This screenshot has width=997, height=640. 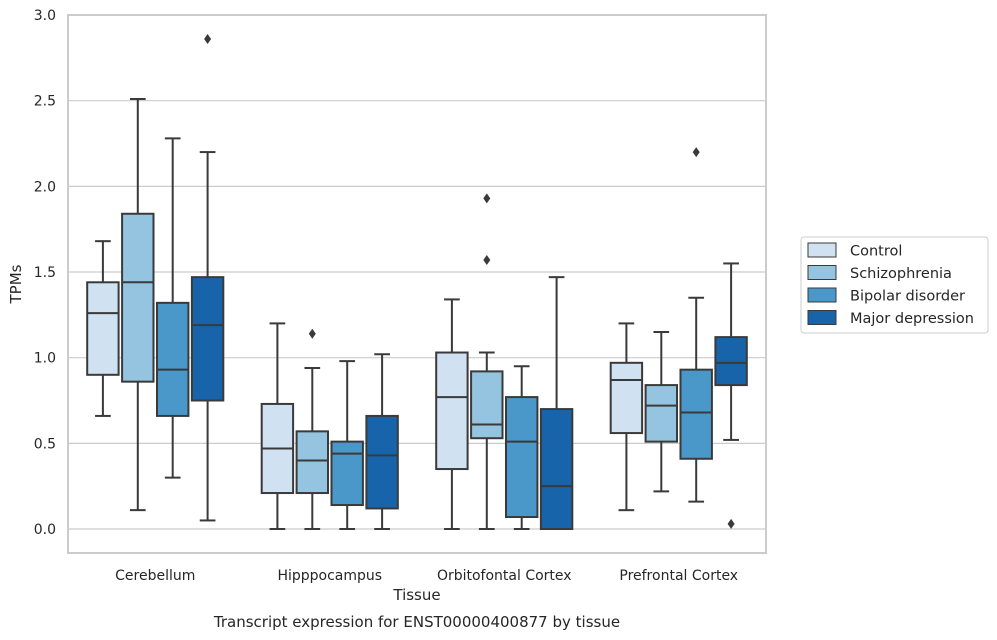 What do you see at coordinates (504, 576) in the screenshot?
I see `x-tick-label: Orbitofontal Cortex` at bounding box center [504, 576].